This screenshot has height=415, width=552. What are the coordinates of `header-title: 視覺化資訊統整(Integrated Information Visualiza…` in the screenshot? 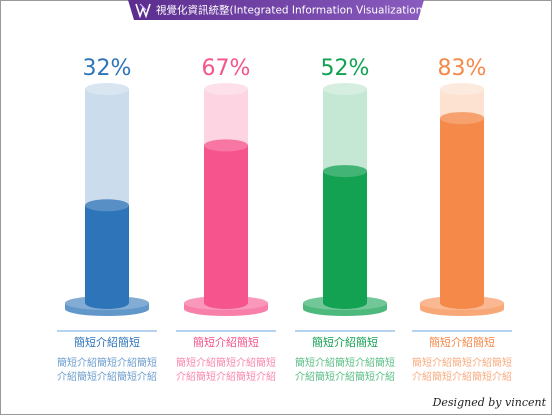 It's located at (291, 10).